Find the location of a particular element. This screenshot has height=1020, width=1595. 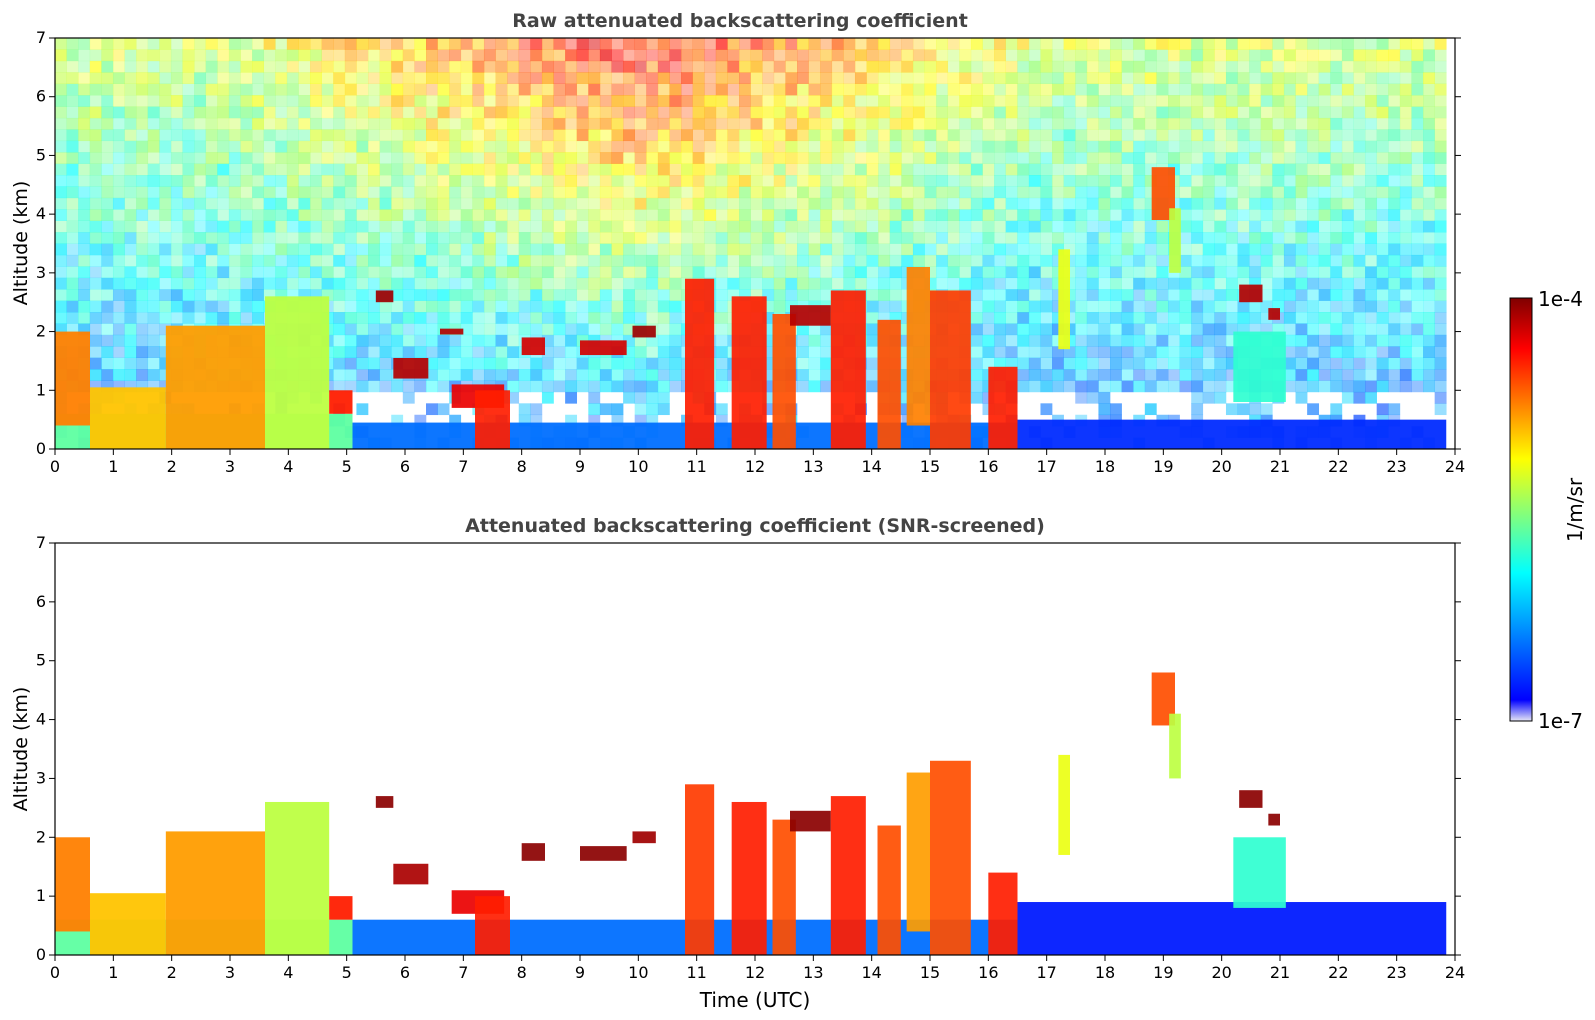

x-tick-label: 23 is located at coordinates (1396, 466).